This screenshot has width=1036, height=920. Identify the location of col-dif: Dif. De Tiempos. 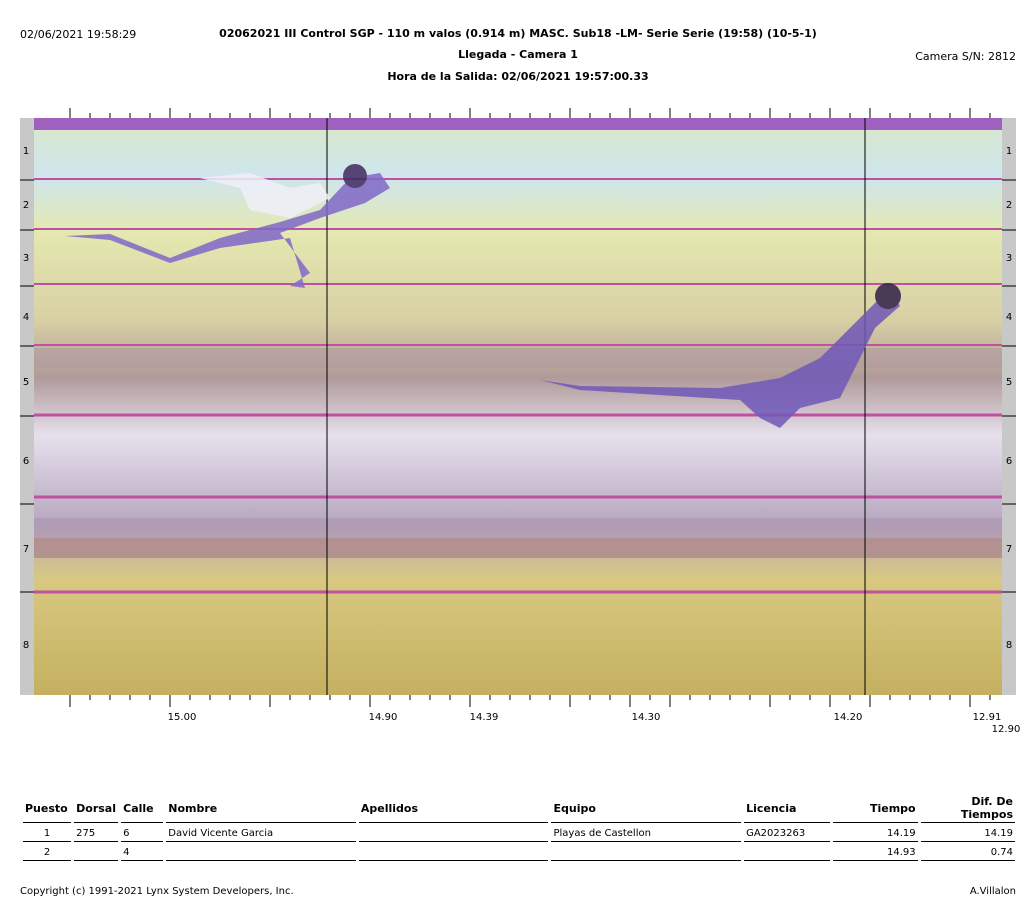
(967, 808).